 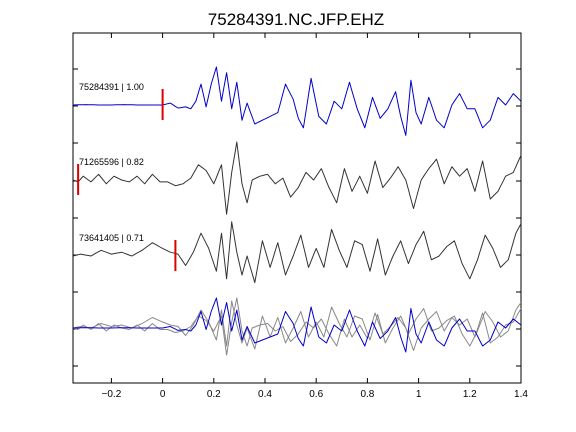 What do you see at coordinates (419, 394) in the screenshot?
I see `x-tick-label-6: 1` at bounding box center [419, 394].